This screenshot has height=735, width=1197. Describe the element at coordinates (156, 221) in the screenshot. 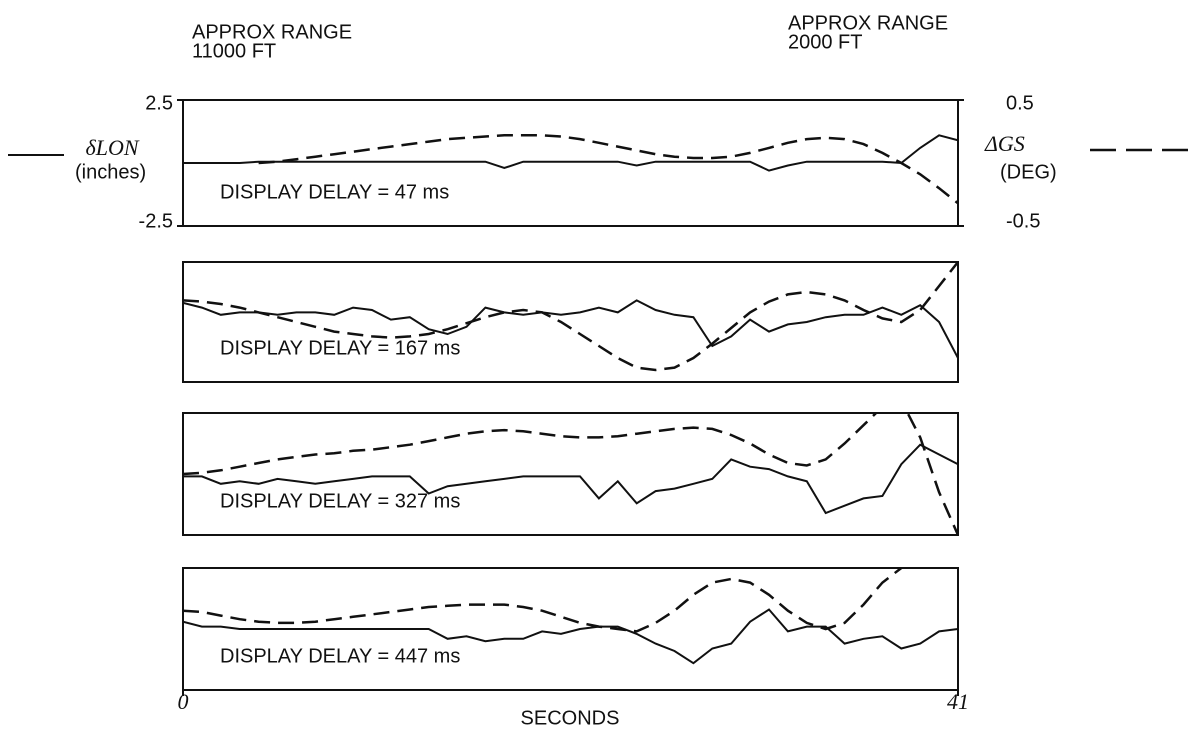

I see `y-tick-label: -2.5` at that location.